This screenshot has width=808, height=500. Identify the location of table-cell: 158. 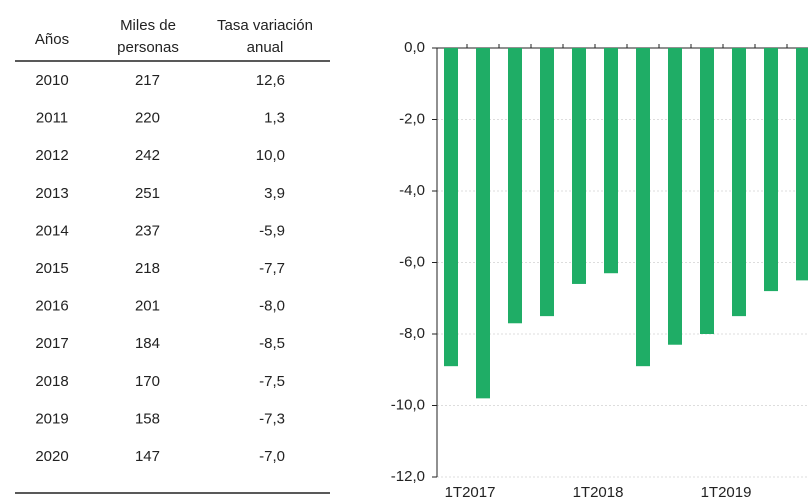
(147, 418).